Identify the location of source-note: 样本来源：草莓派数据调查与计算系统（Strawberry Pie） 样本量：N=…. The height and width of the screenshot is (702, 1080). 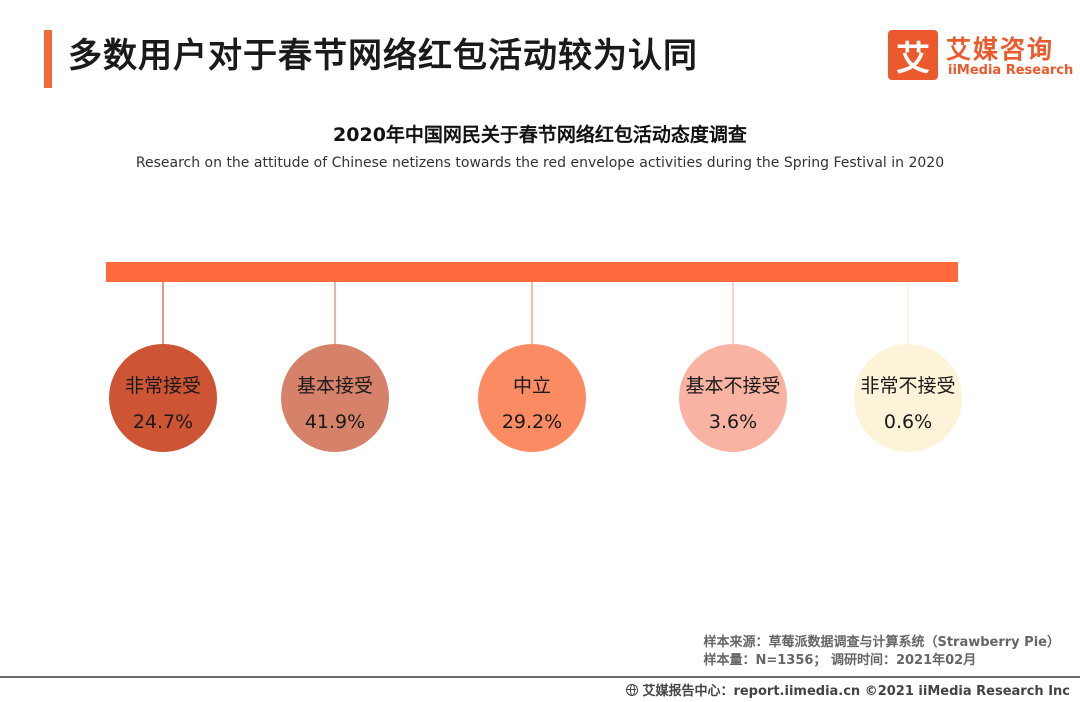
(881, 652).